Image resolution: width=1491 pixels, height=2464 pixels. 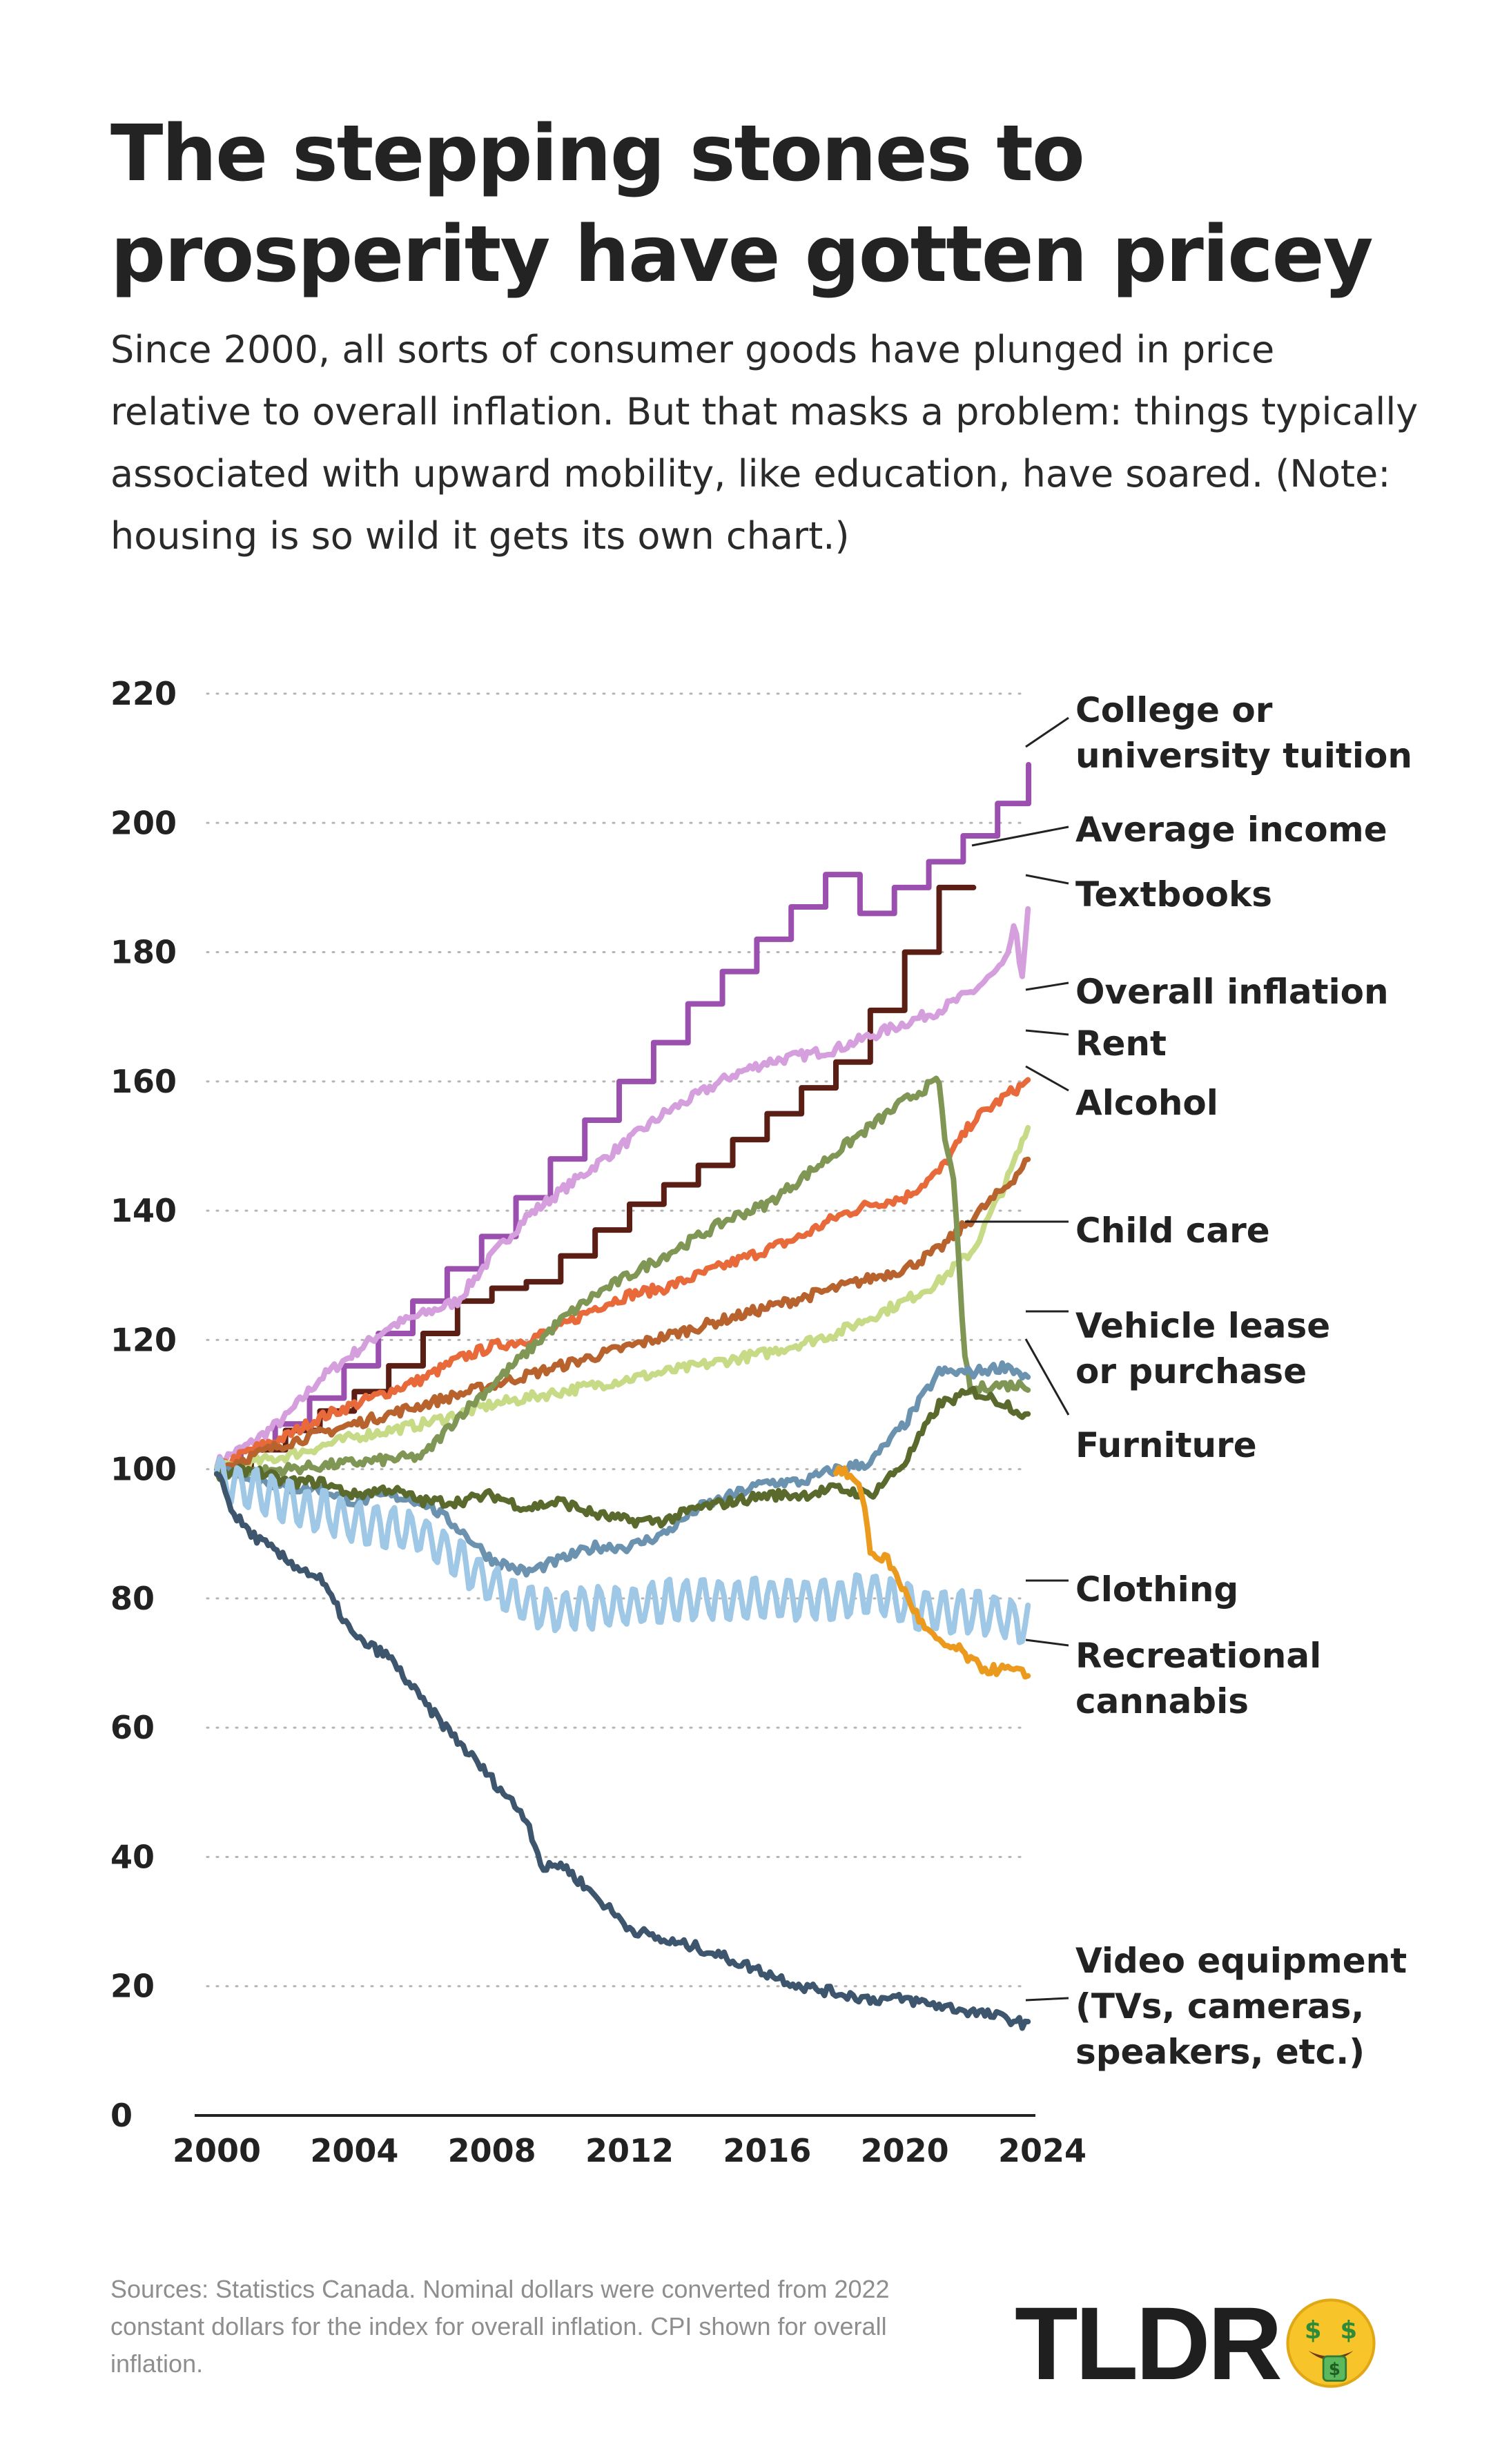 I want to click on series-label-line: Textbooks, so click(x=1173, y=894).